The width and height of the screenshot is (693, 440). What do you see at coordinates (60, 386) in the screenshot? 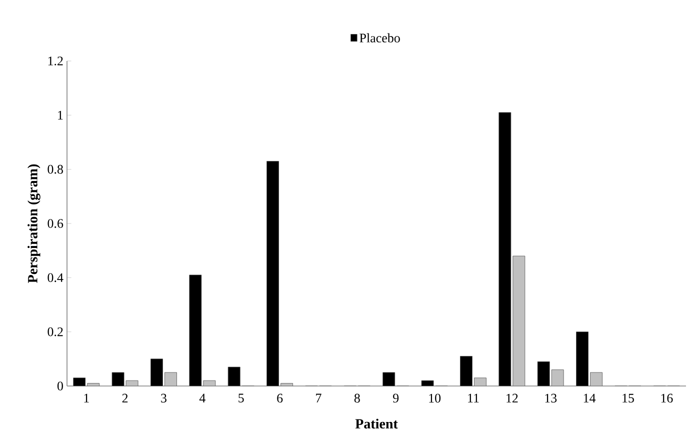
I see `y-tick-label: 0` at bounding box center [60, 386].